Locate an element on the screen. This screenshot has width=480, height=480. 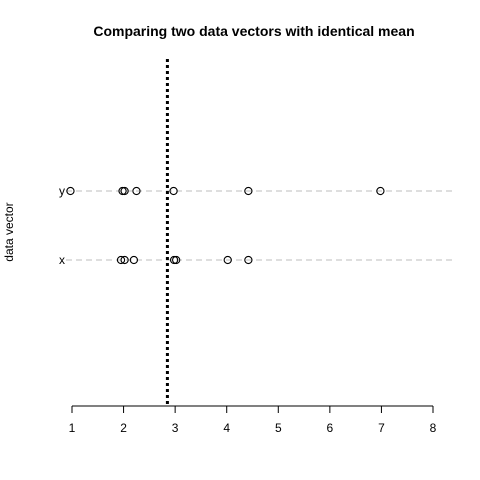
y-axis-label: data vector is located at coordinates (9, 231).